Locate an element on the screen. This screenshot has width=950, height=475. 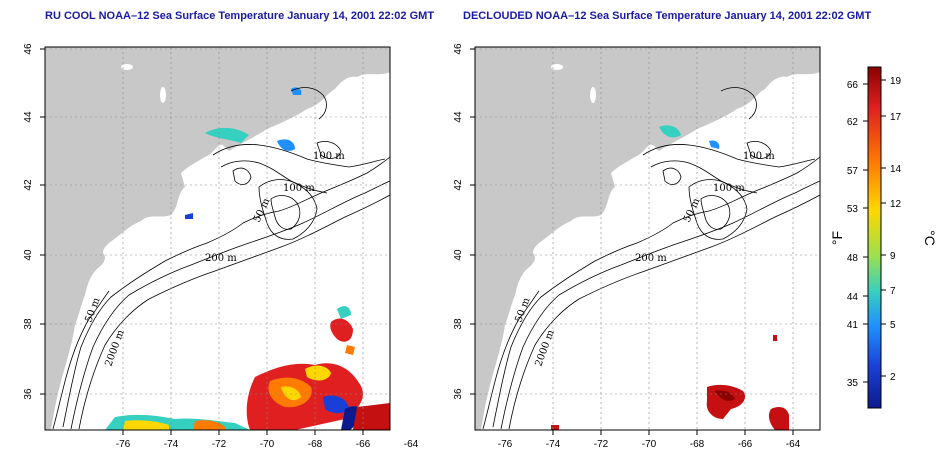
right-lon-tick: -70 is located at coordinates (649, 444).